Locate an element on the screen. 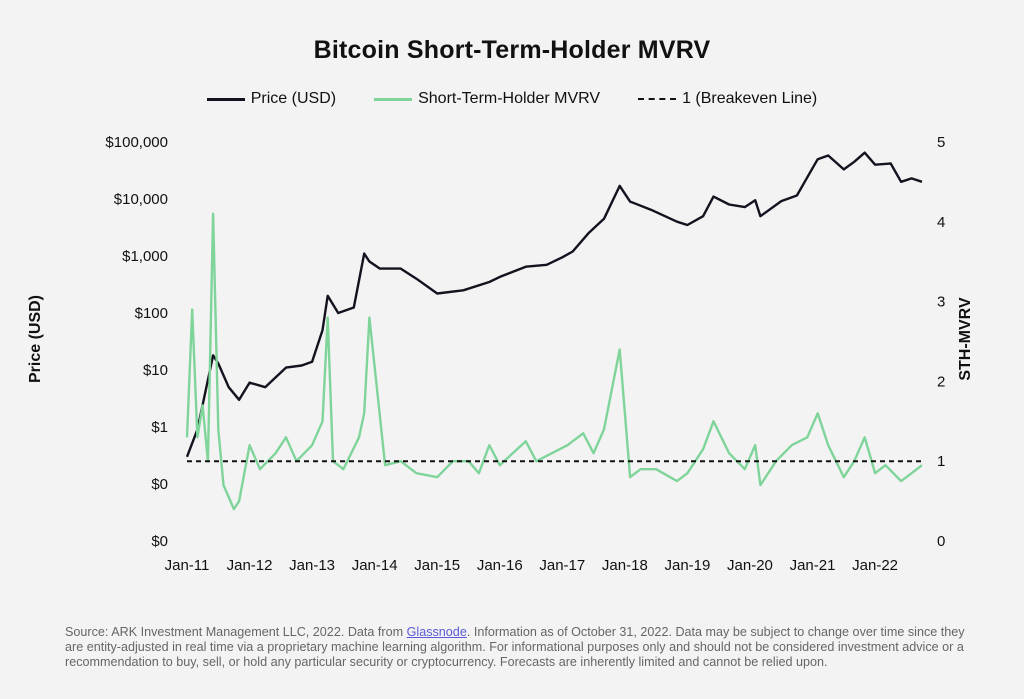 The height and width of the screenshot is (699, 1024). y-left-tick-label: $10,000 is located at coordinates (141, 199).